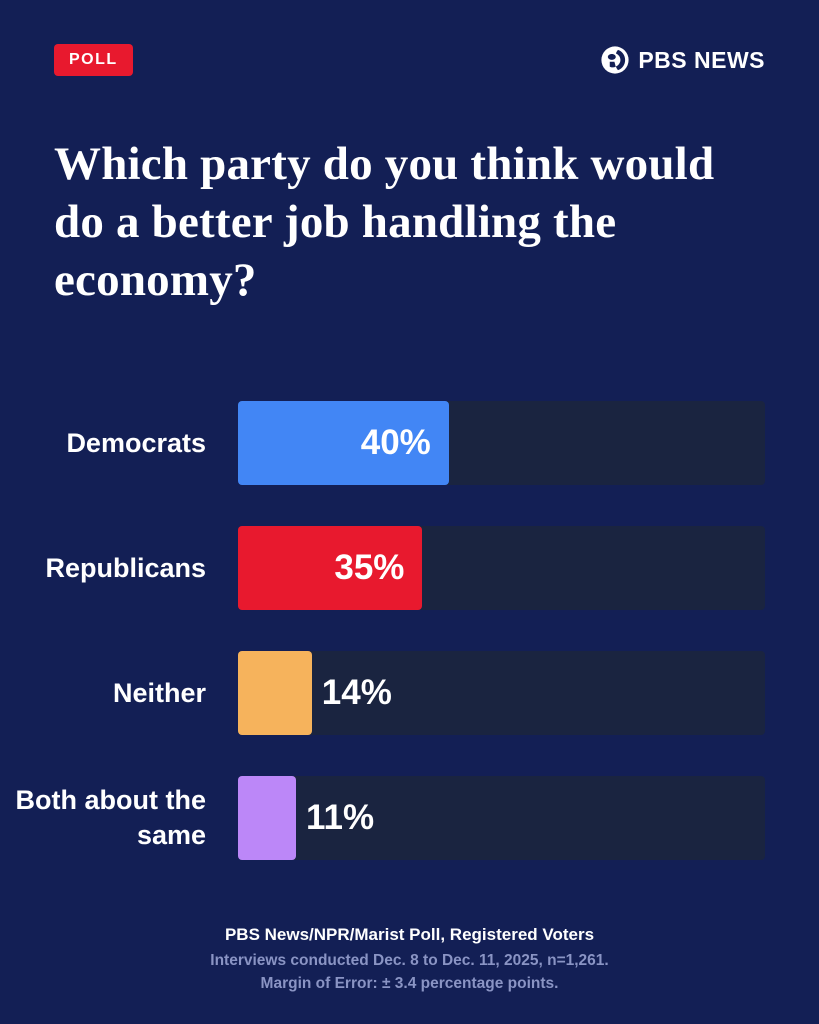  What do you see at coordinates (501, 818) in the screenshot?
I see `bar-track: 11%` at bounding box center [501, 818].